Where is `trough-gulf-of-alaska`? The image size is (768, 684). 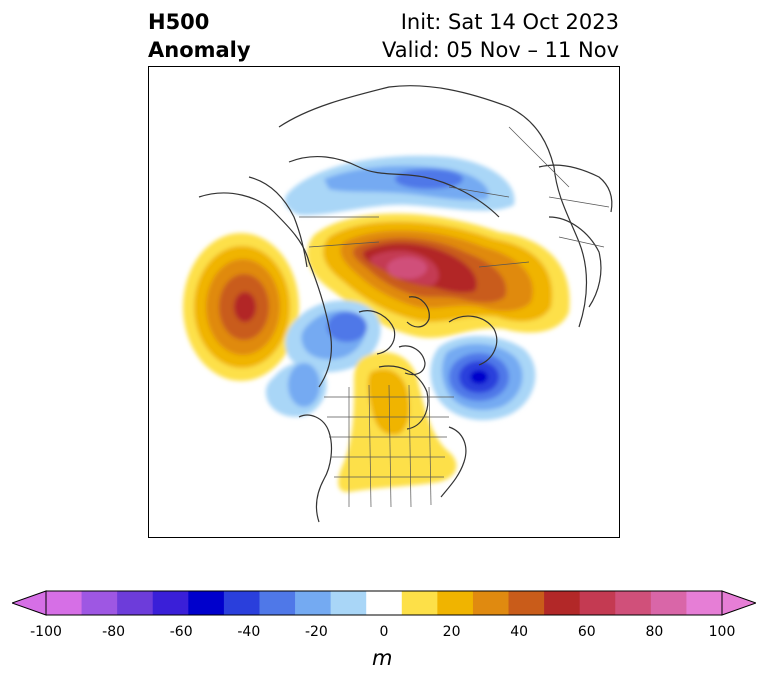
trough-gulf-of-alaska is located at coordinates (333, 336).